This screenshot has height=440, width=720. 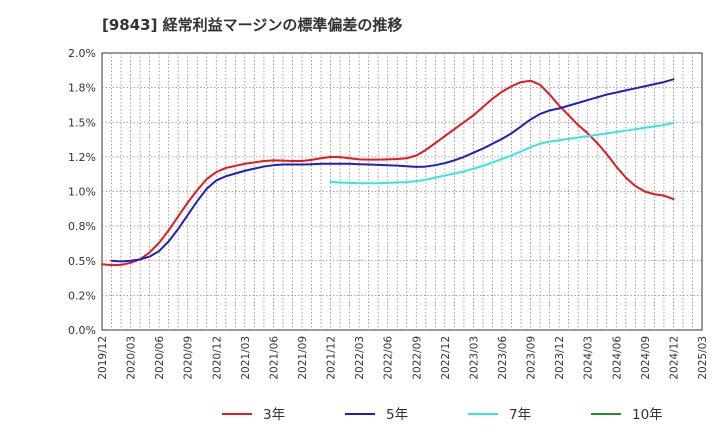 What do you see at coordinates (82, 295) in the screenshot?
I see `y-tick-label: 0.2%` at bounding box center [82, 295].